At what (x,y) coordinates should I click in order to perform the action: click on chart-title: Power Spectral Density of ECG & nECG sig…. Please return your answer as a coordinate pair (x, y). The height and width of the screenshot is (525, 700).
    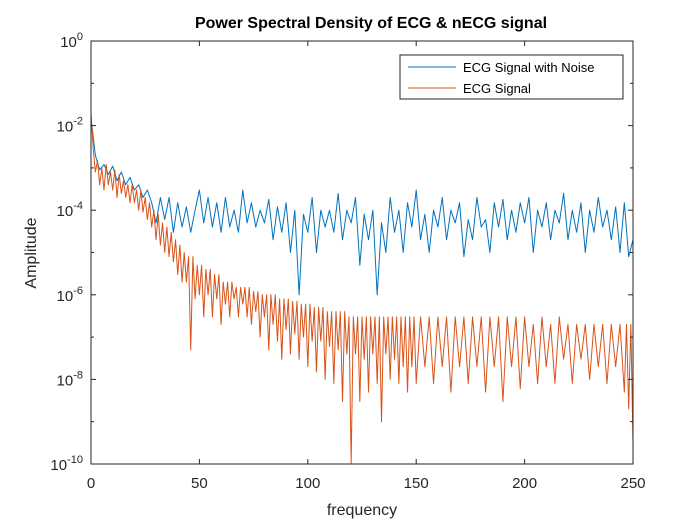
    Looking at the image, I should click on (371, 23).